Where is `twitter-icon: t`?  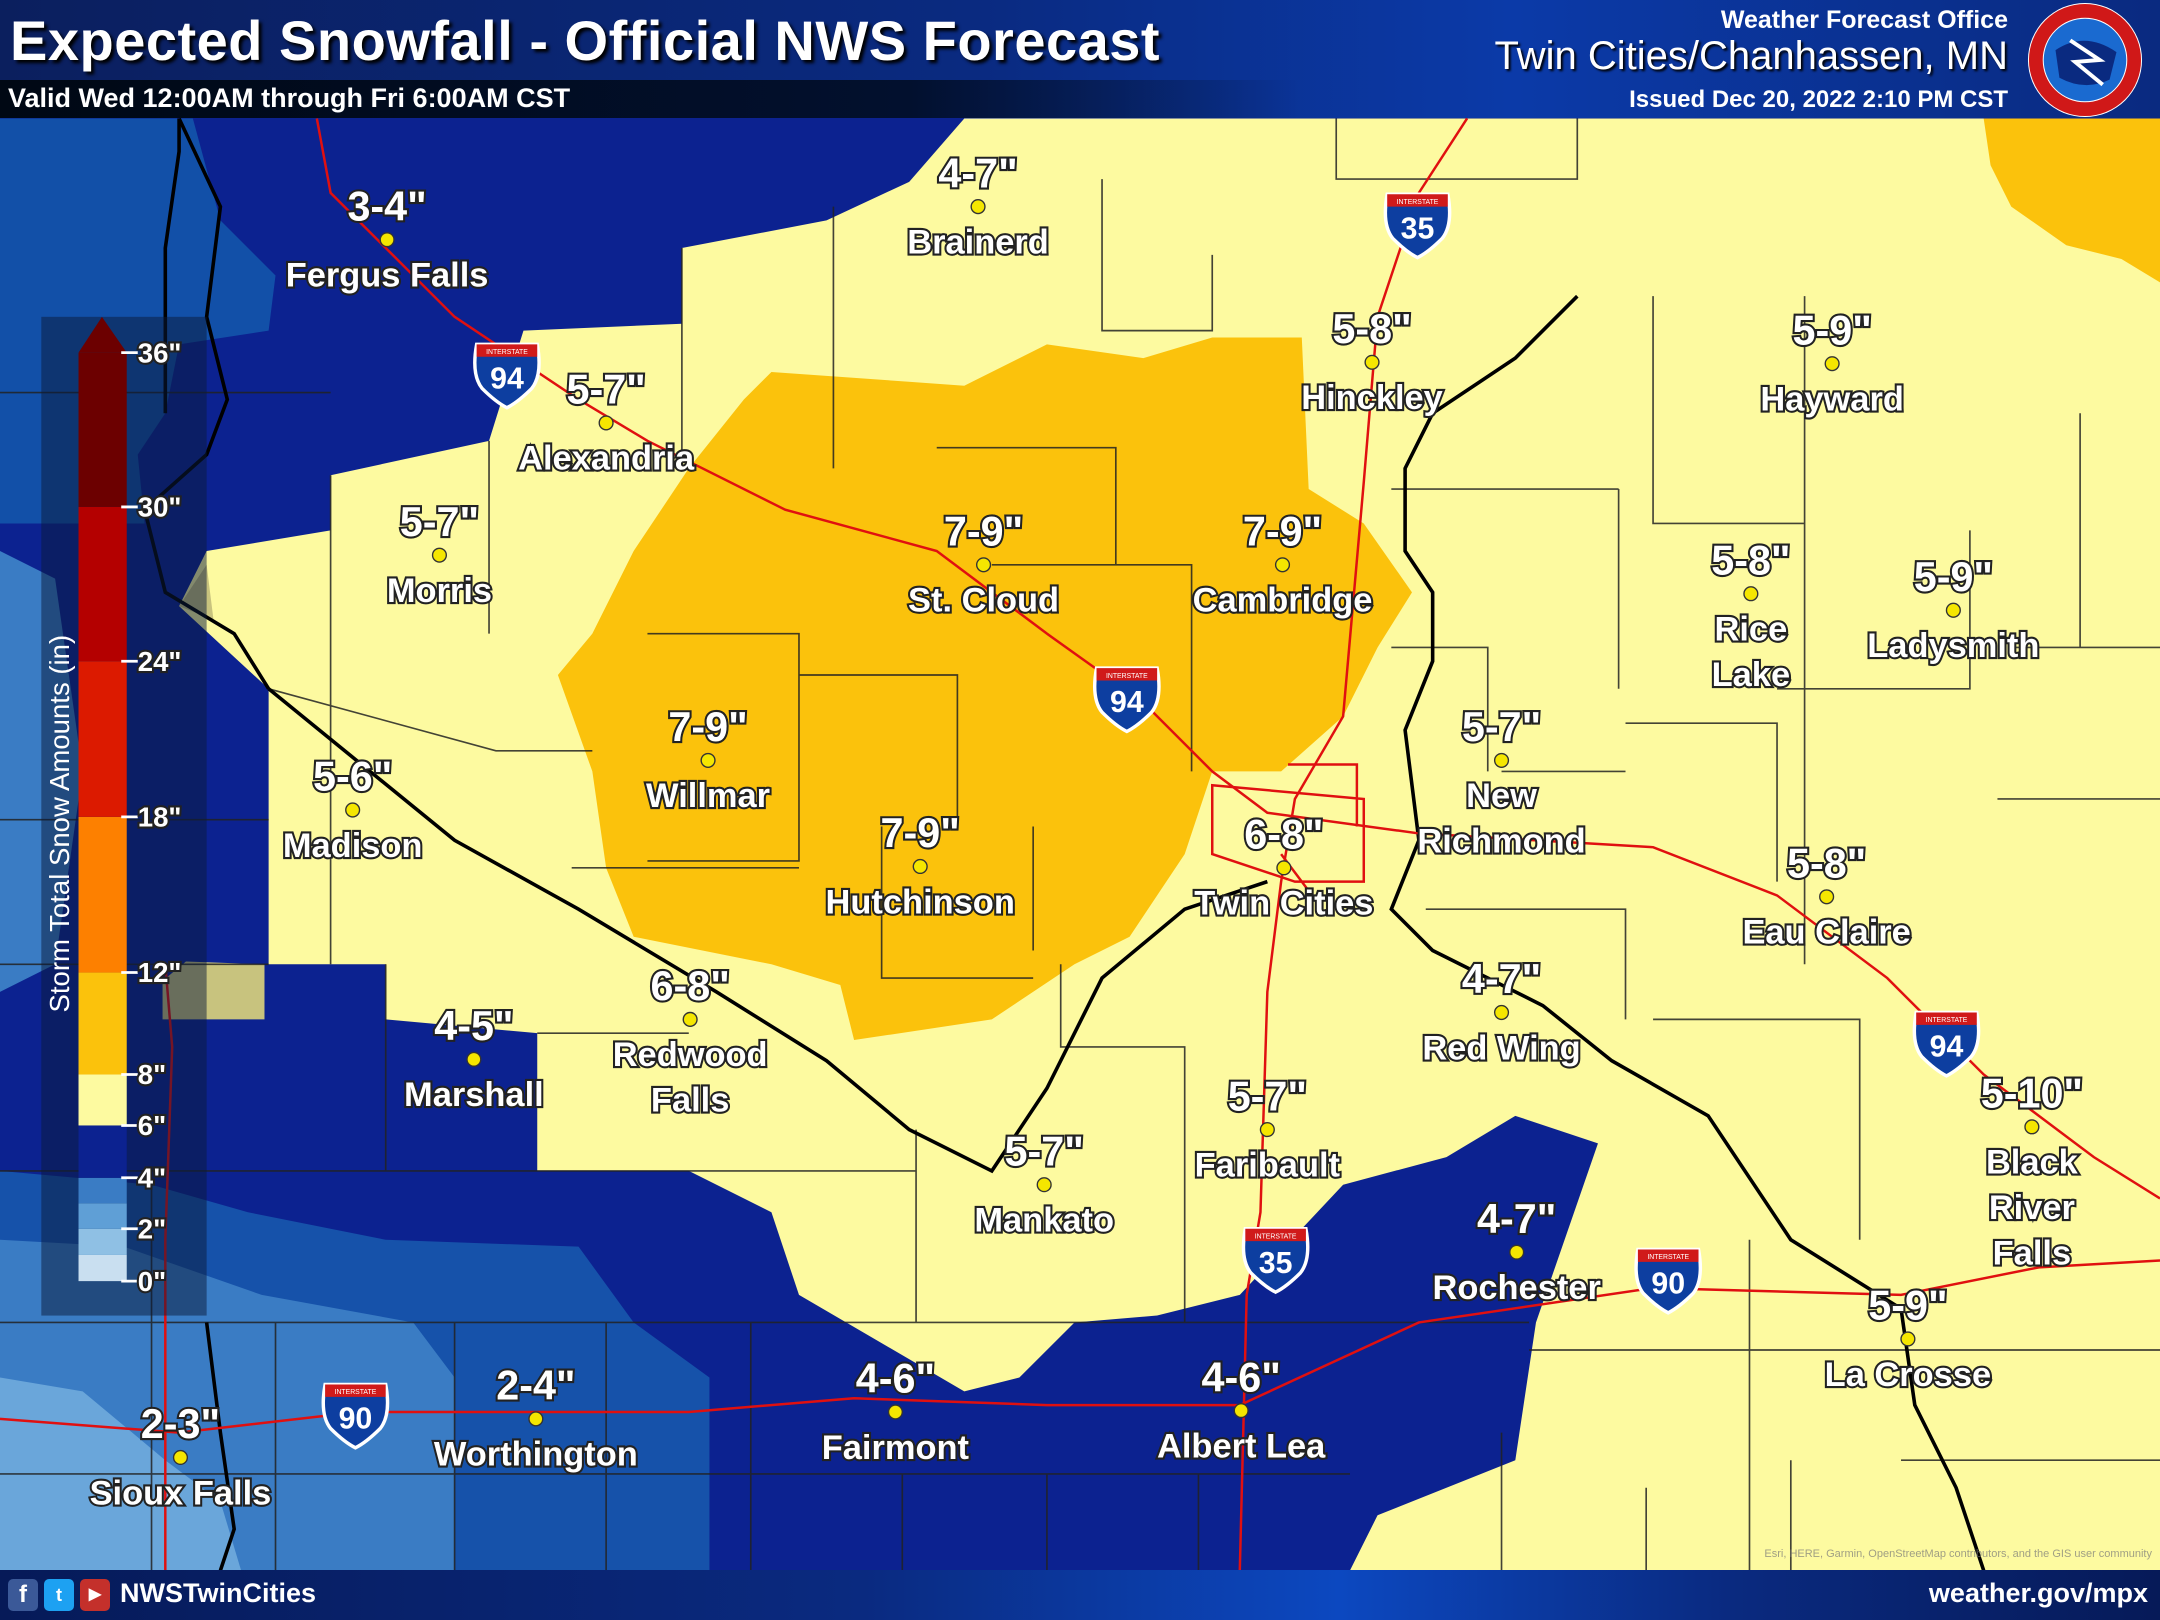
twitter-icon: t is located at coordinates (59, 1595).